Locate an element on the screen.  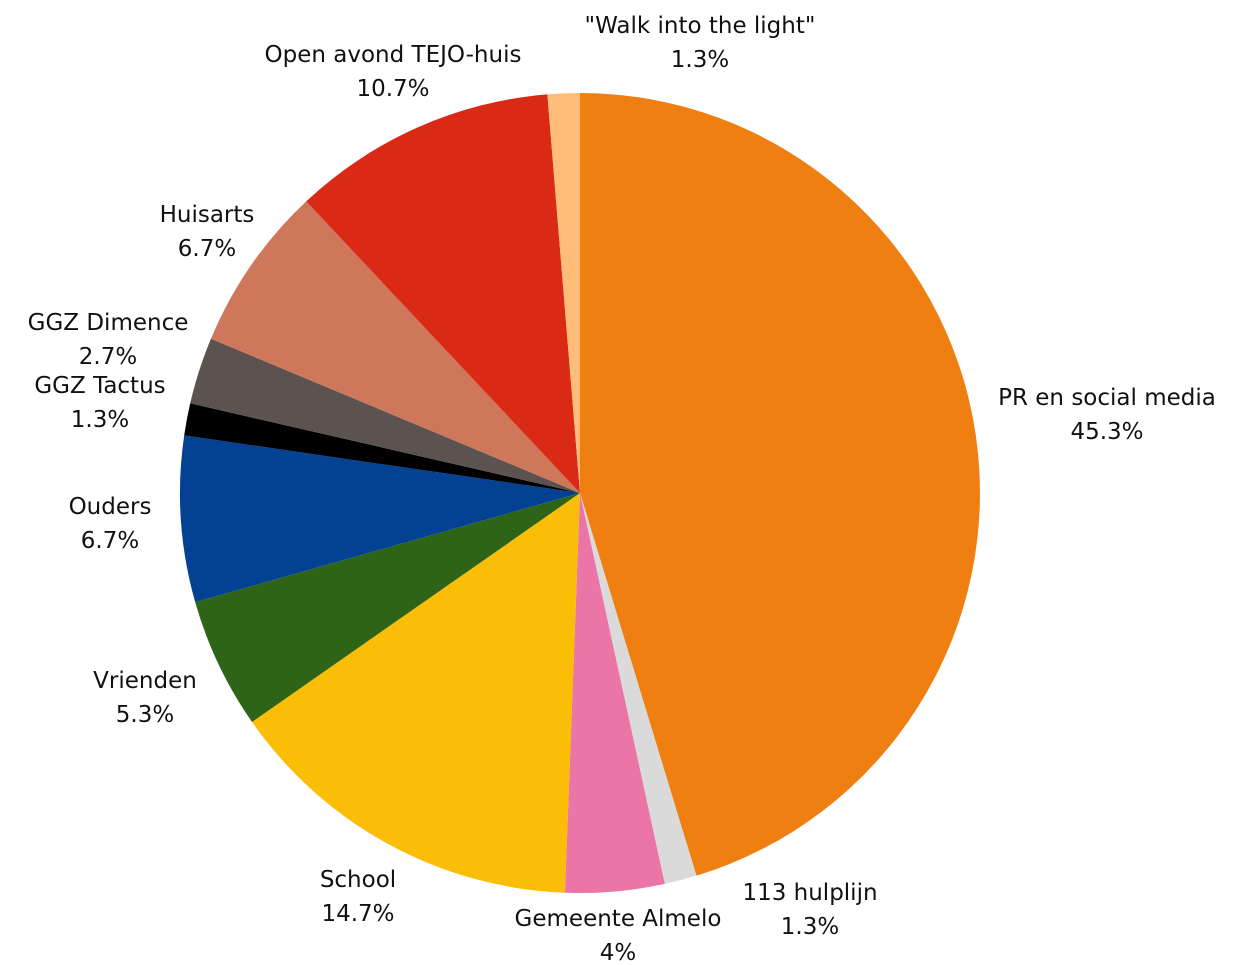
slice-label: GGZ Tactus is located at coordinates (99, 386).